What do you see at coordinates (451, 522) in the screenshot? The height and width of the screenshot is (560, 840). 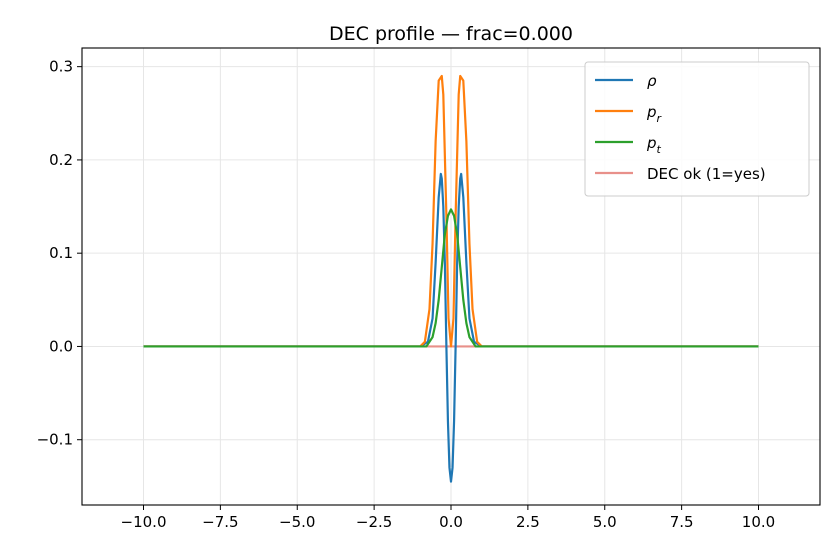 I see `x-tick-label: 0.0` at bounding box center [451, 522].